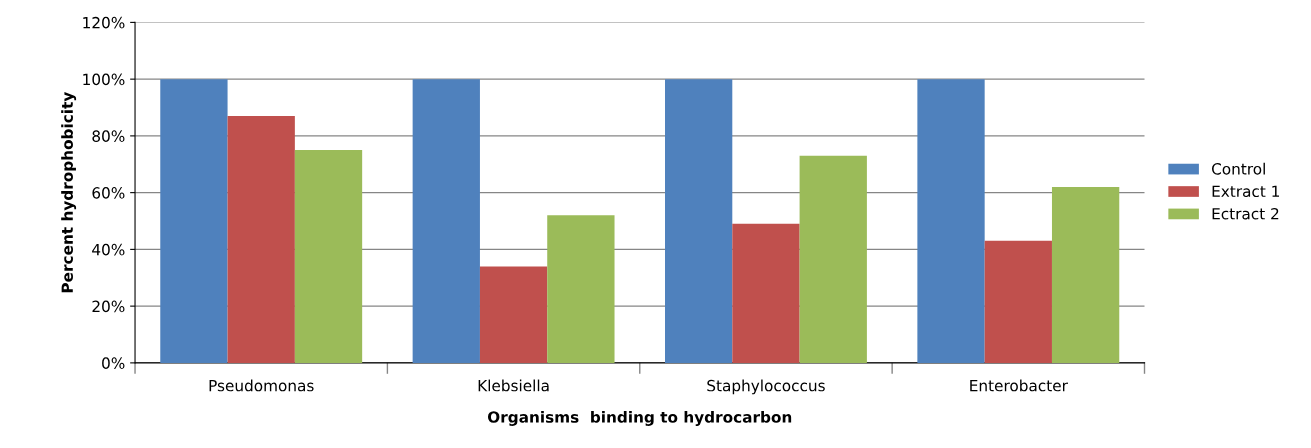  What do you see at coordinates (108, 306) in the screenshot?
I see `y-tick-label: 20%` at bounding box center [108, 306].